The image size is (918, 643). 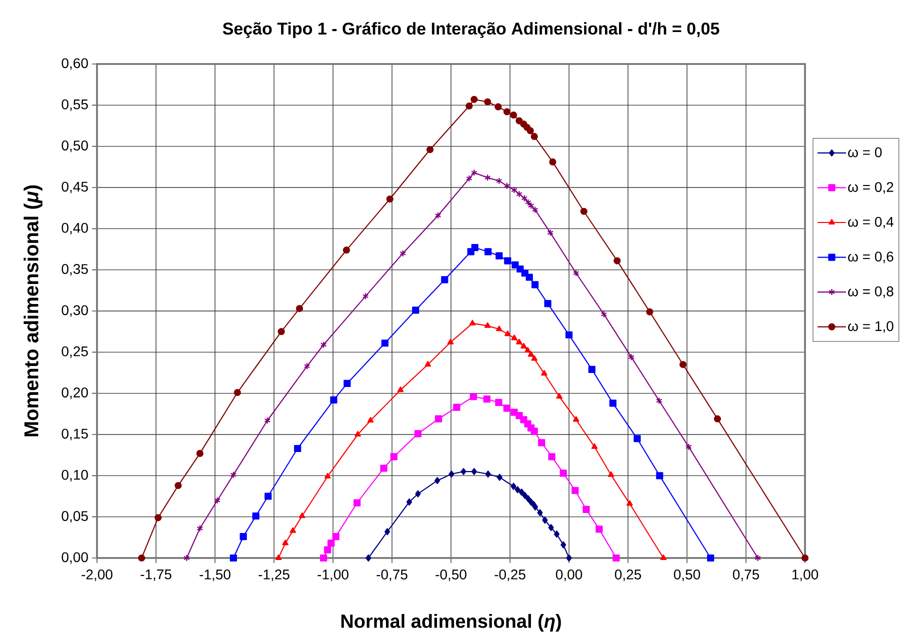 I want to click on x-tick-label: -1,00, so click(x=333, y=576).